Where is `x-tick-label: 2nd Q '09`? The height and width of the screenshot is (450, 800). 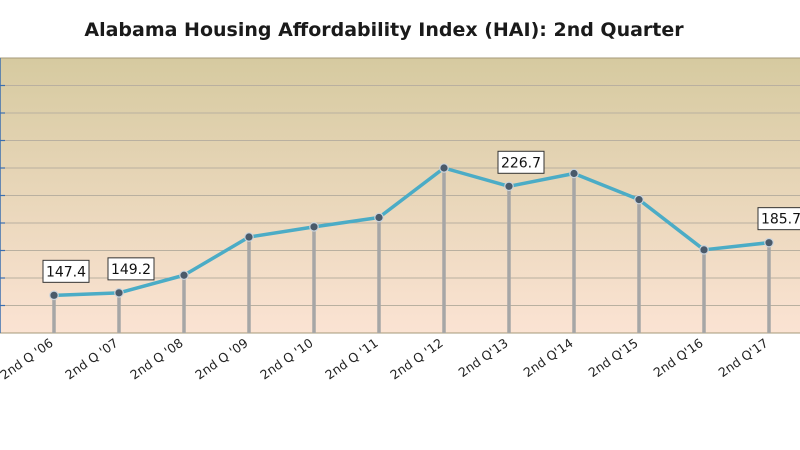 x-tick-label: 2nd Q '09 is located at coordinates (221, 358).